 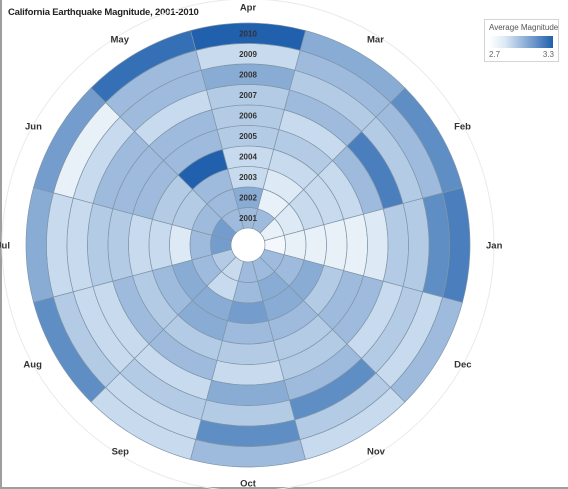 What do you see at coordinates (33, 127) in the screenshot?
I see `month-label-jun: Jun` at bounding box center [33, 127].